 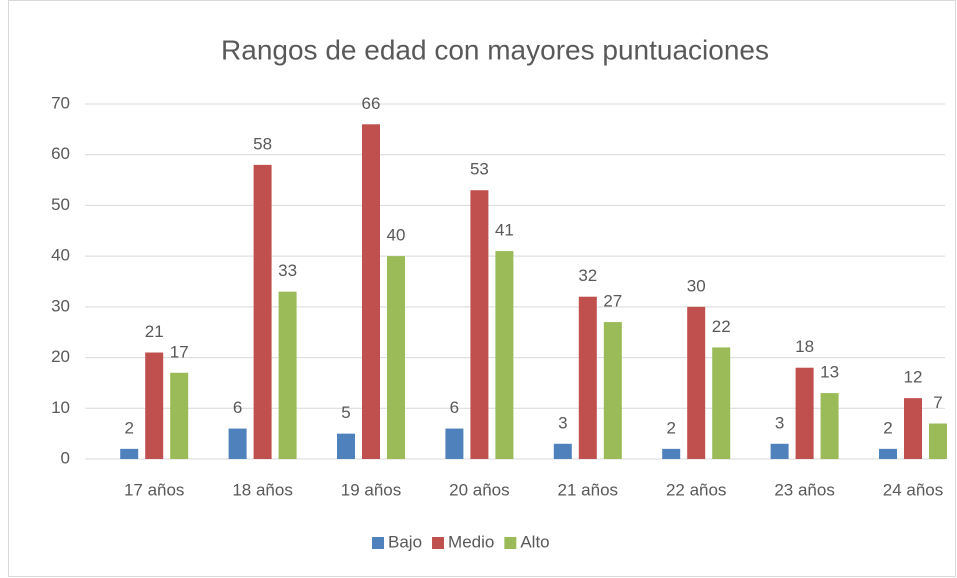 I want to click on x-tick-label: 17 años, so click(x=154, y=489).